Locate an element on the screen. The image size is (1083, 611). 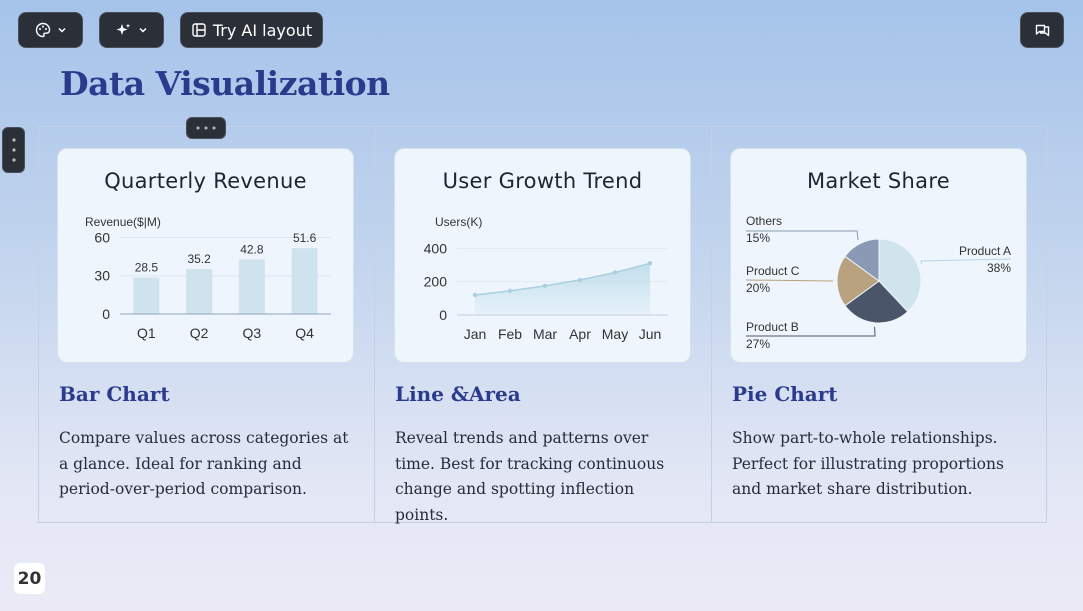
bar-chart-heading: Bar Chart is located at coordinates (114, 394).